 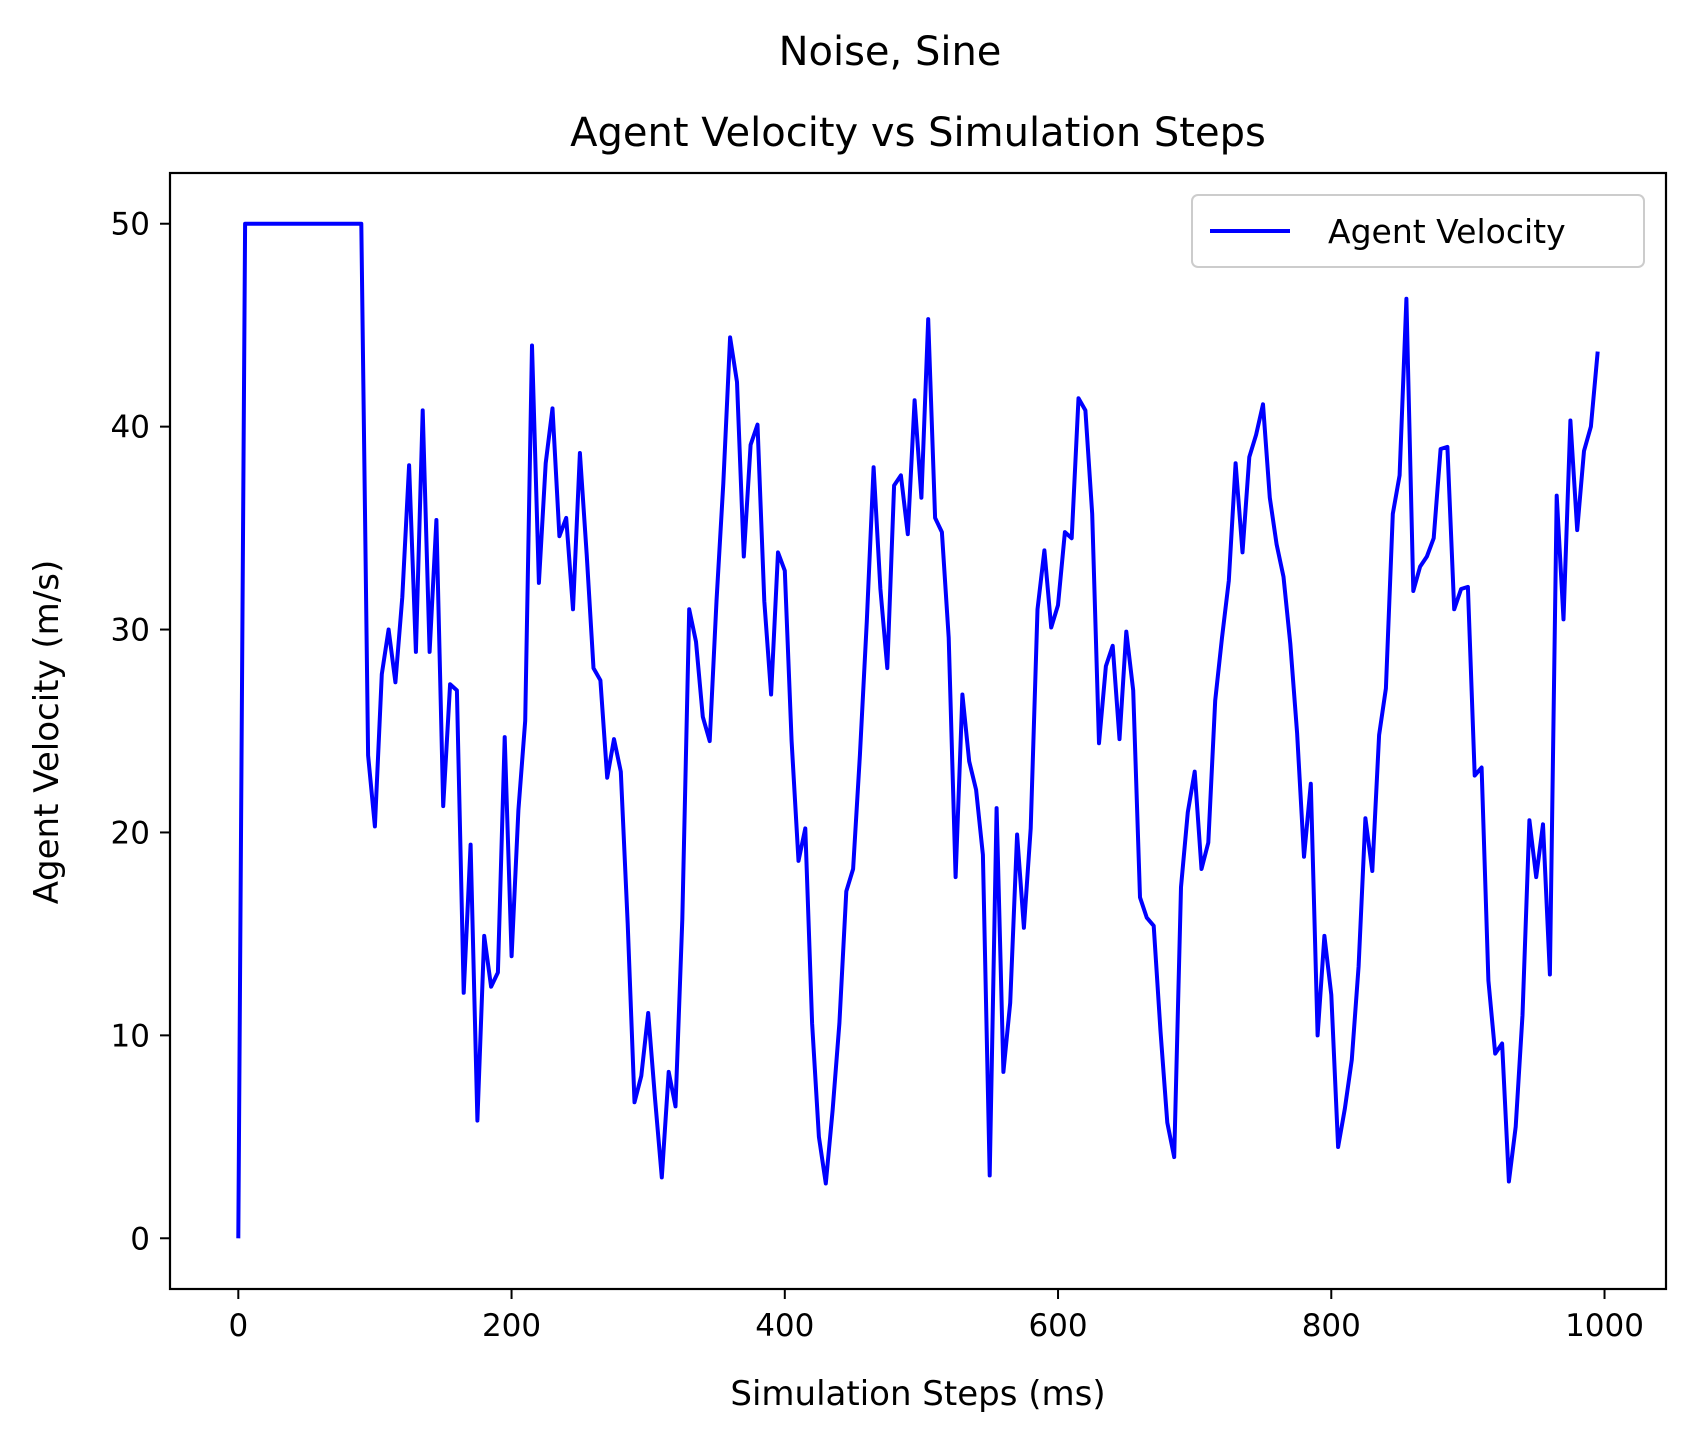 I want to click on x-axis-label: Simulation Steps (ms), so click(x=917, y=1394).